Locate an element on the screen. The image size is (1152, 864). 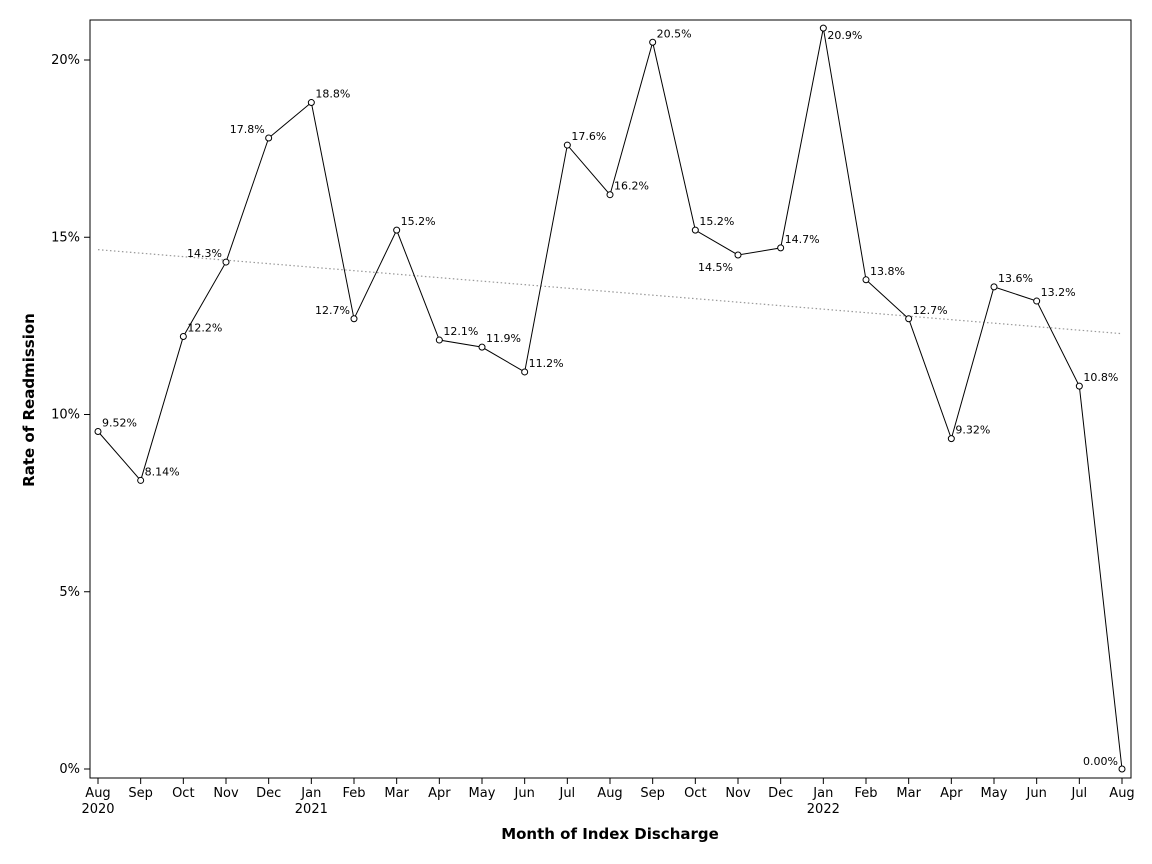
data-label: 13.8% is located at coordinates (887, 271).